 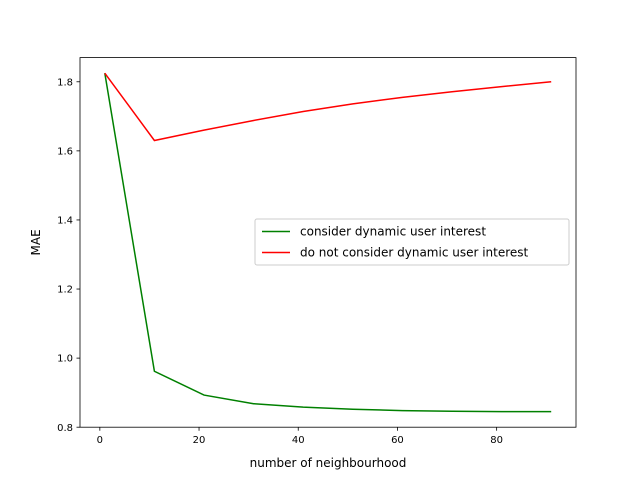 I want to click on y-tick-label: 1.2, so click(x=65, y=290).